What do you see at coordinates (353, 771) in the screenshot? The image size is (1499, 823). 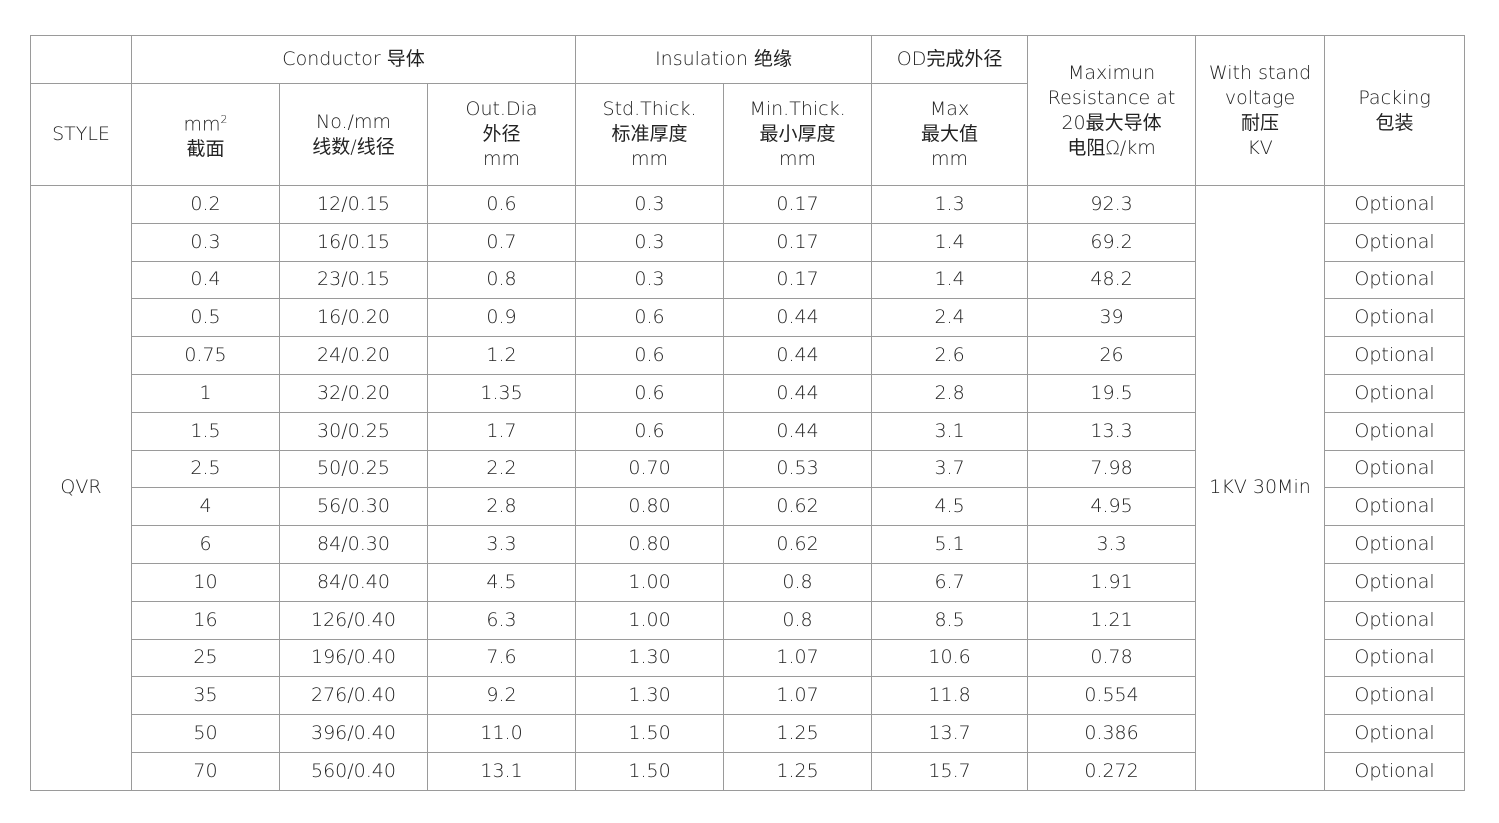 I see `strands-cell: 560/0.40` at bounding box center [353, 771].